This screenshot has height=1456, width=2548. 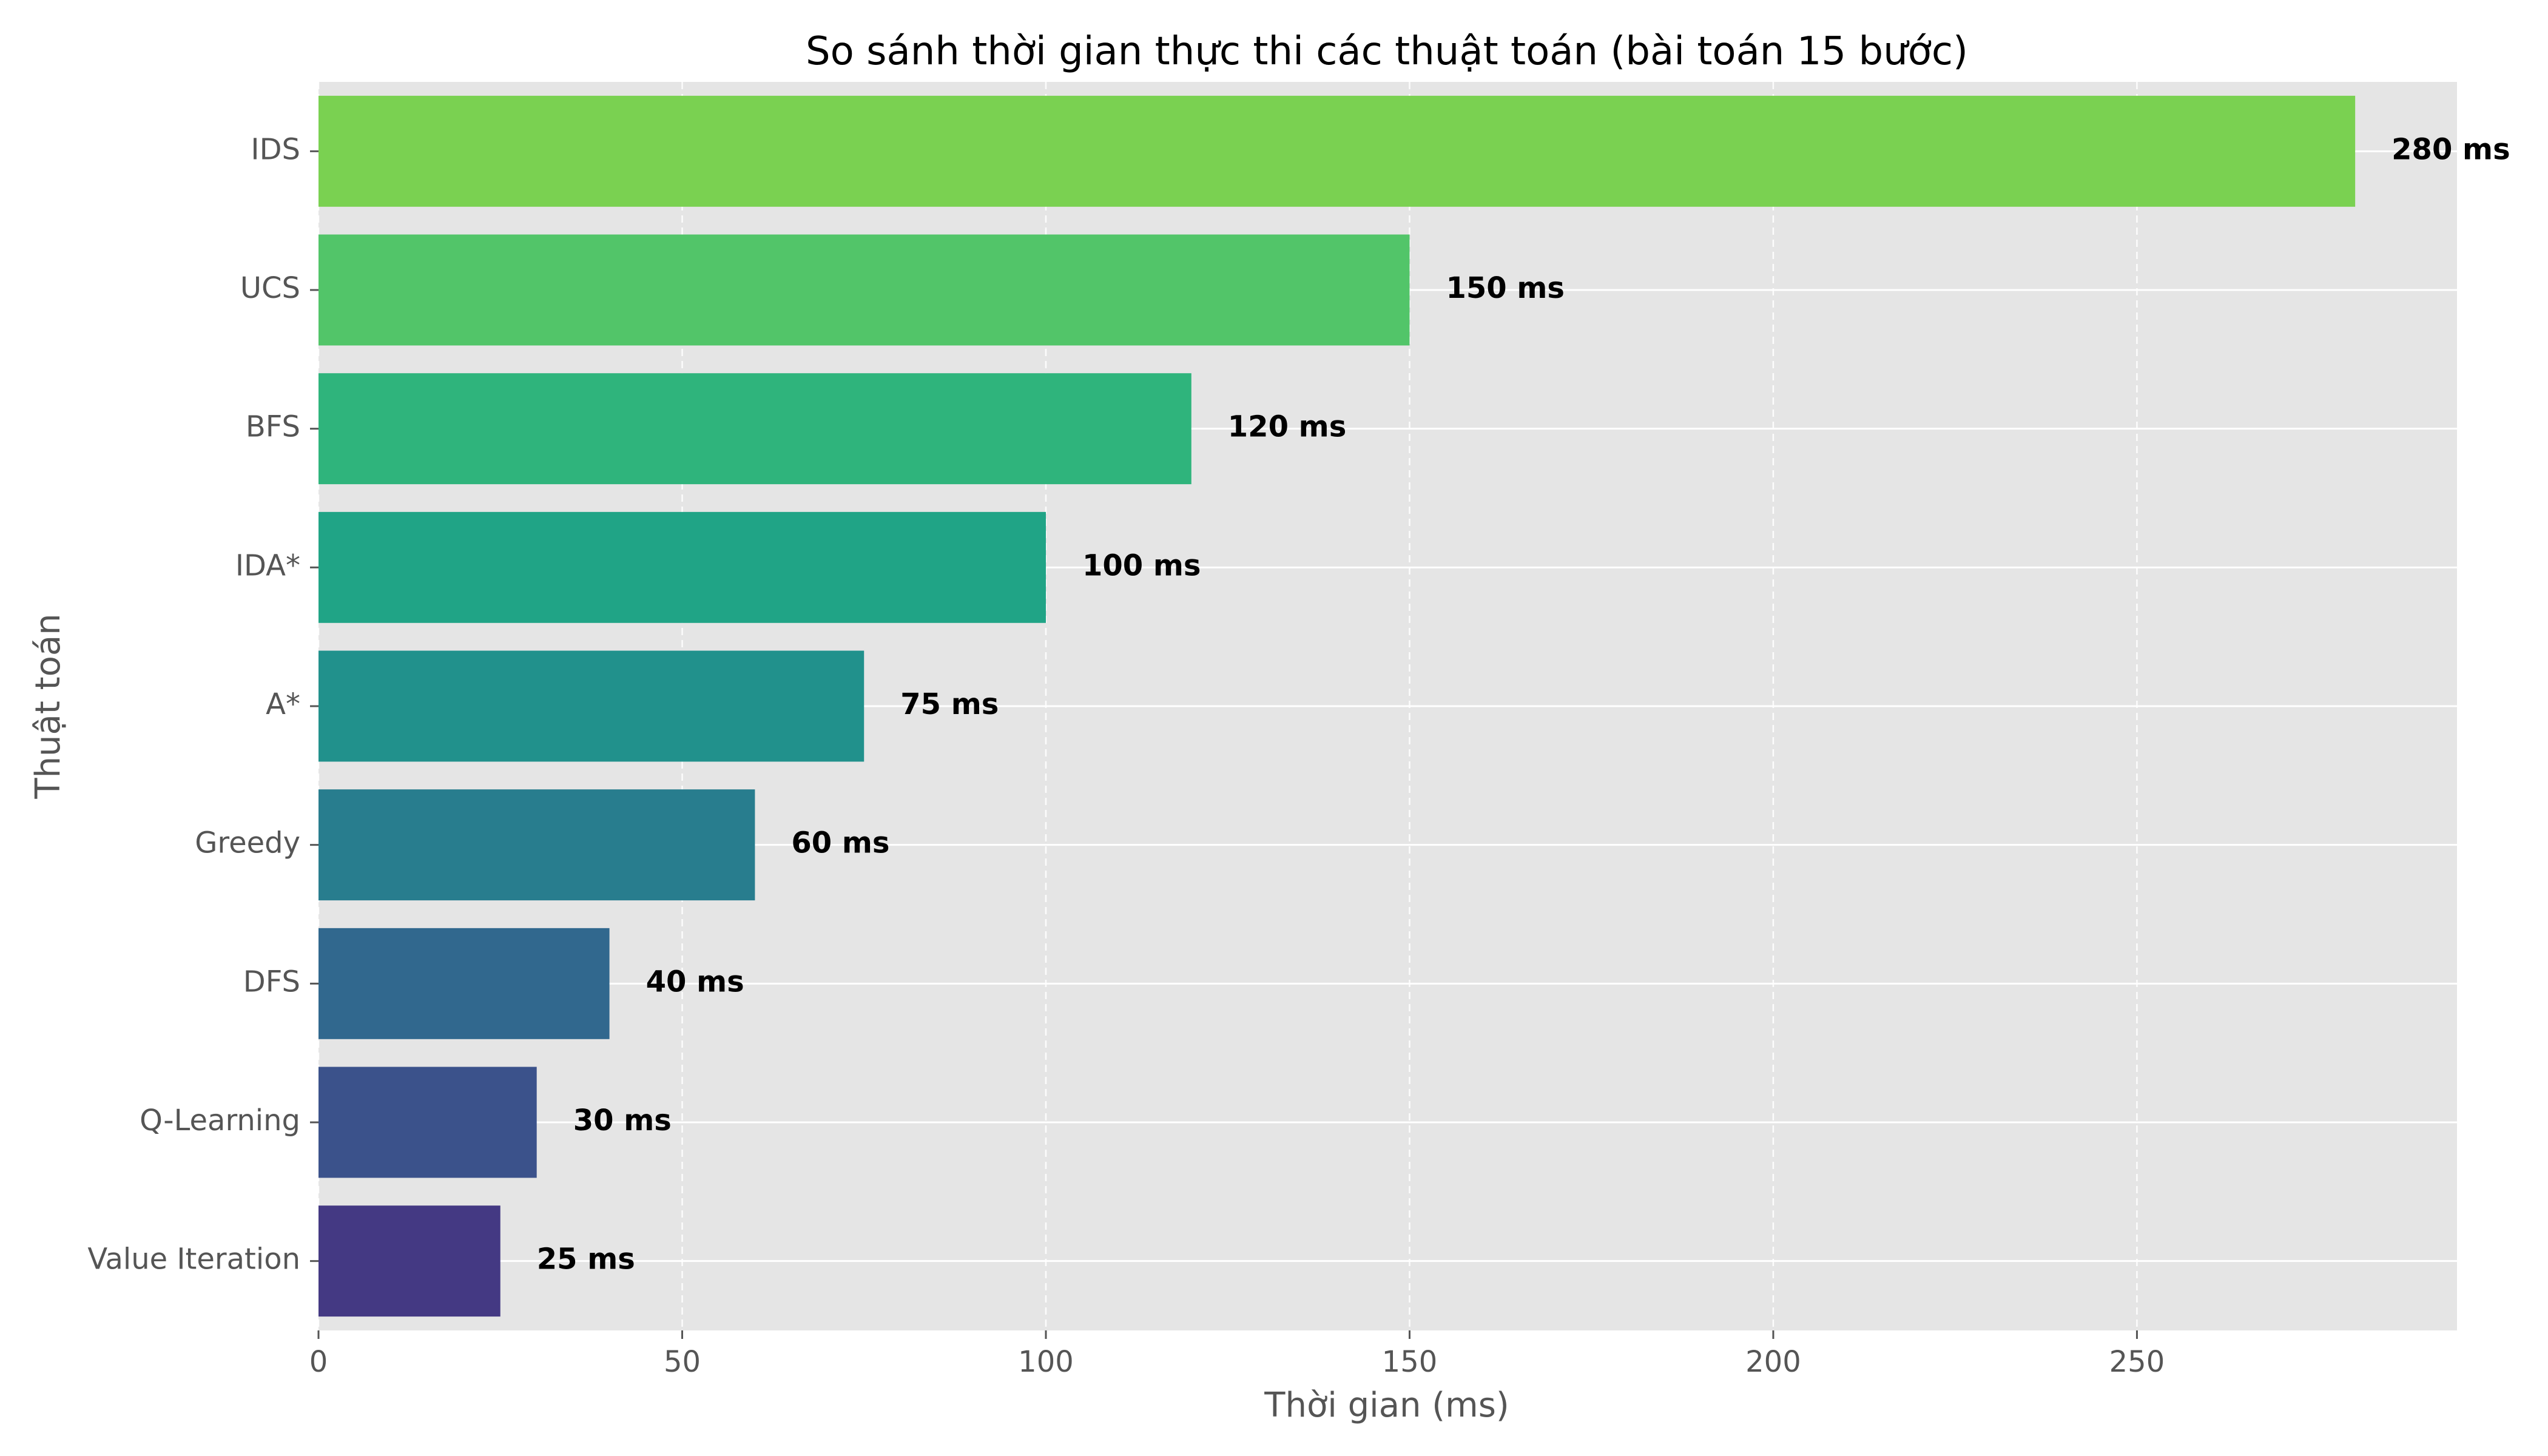 What do you see at coordinates (754, 429) in the screenshot?
I see `bar-bfs` at bounding box center [754, 429].